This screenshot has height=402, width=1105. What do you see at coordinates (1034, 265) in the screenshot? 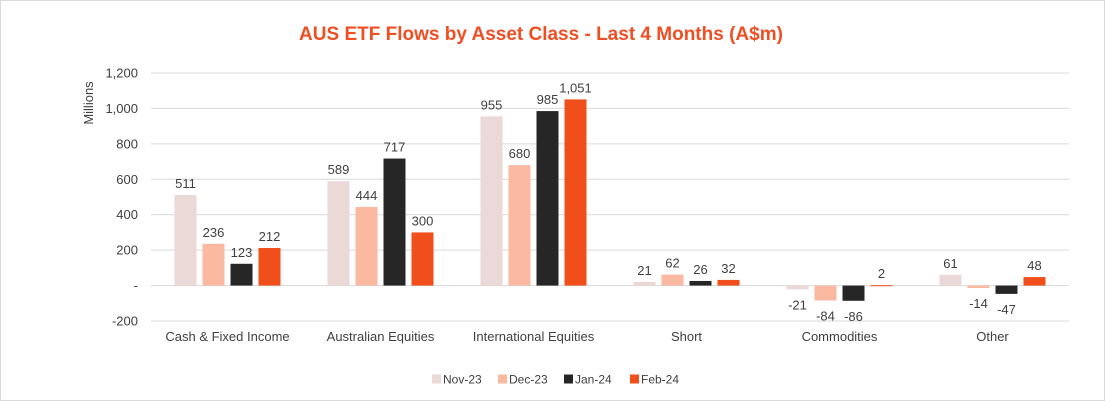
I see `data-label-5-3: 48` at bounding box center [1034, 265].